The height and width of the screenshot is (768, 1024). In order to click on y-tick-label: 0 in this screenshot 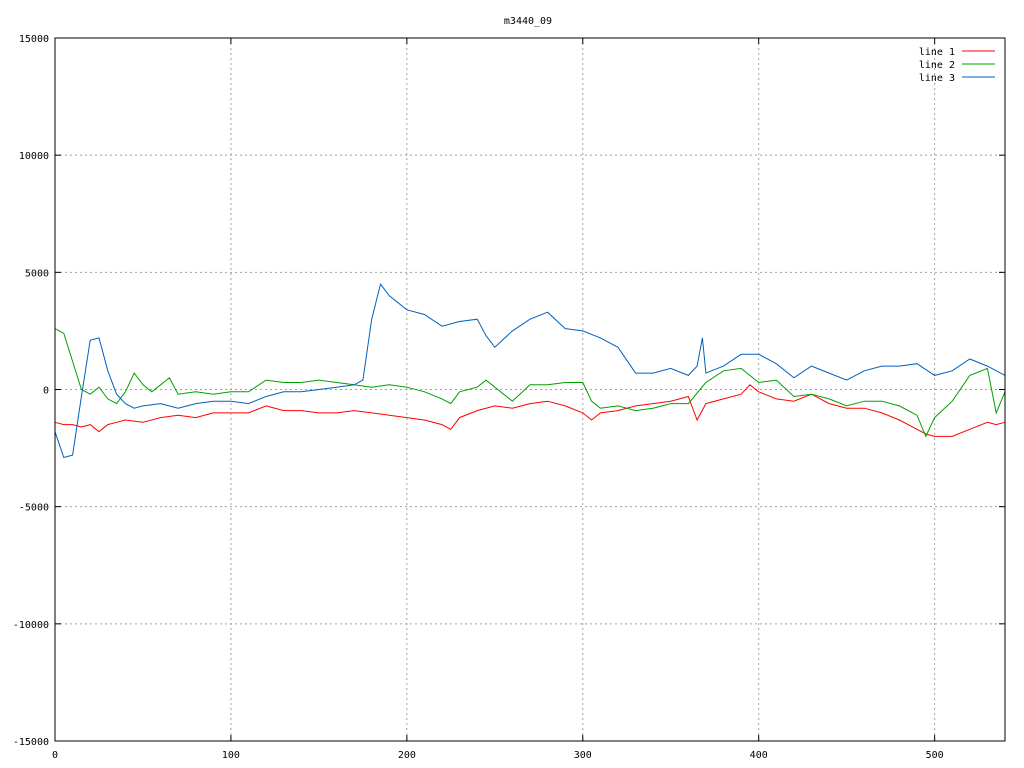, I will do `click(46, 391)`.